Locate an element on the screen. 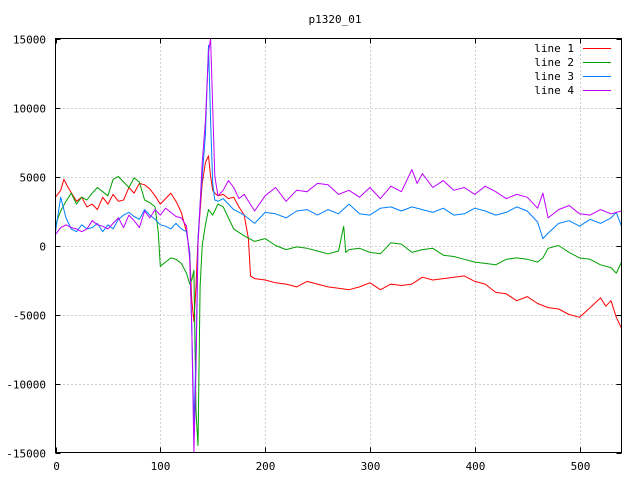 Image resolution: width=640 pixels, height=480 pixels. chart-title: p1320_01 is located at coordinates (335, 19).